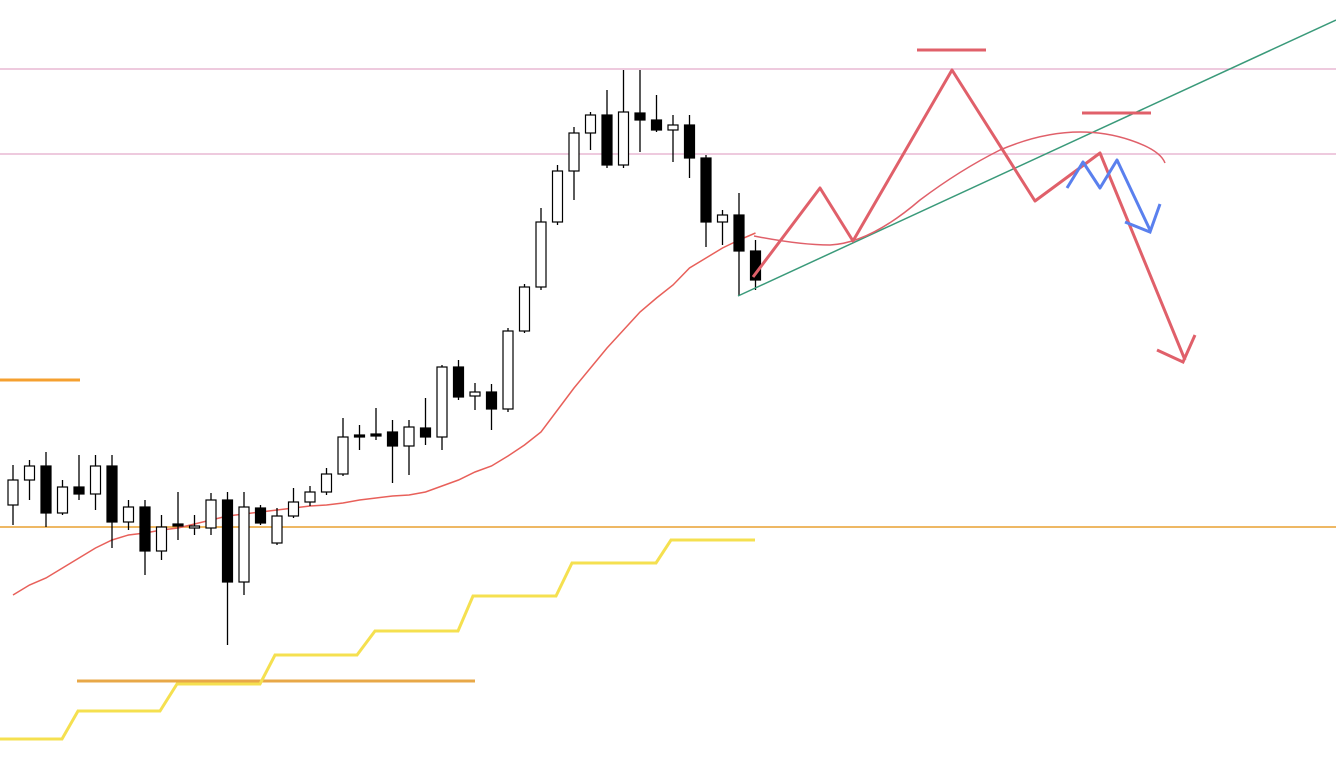  I want to click on alt-path, so click(1108, 194).